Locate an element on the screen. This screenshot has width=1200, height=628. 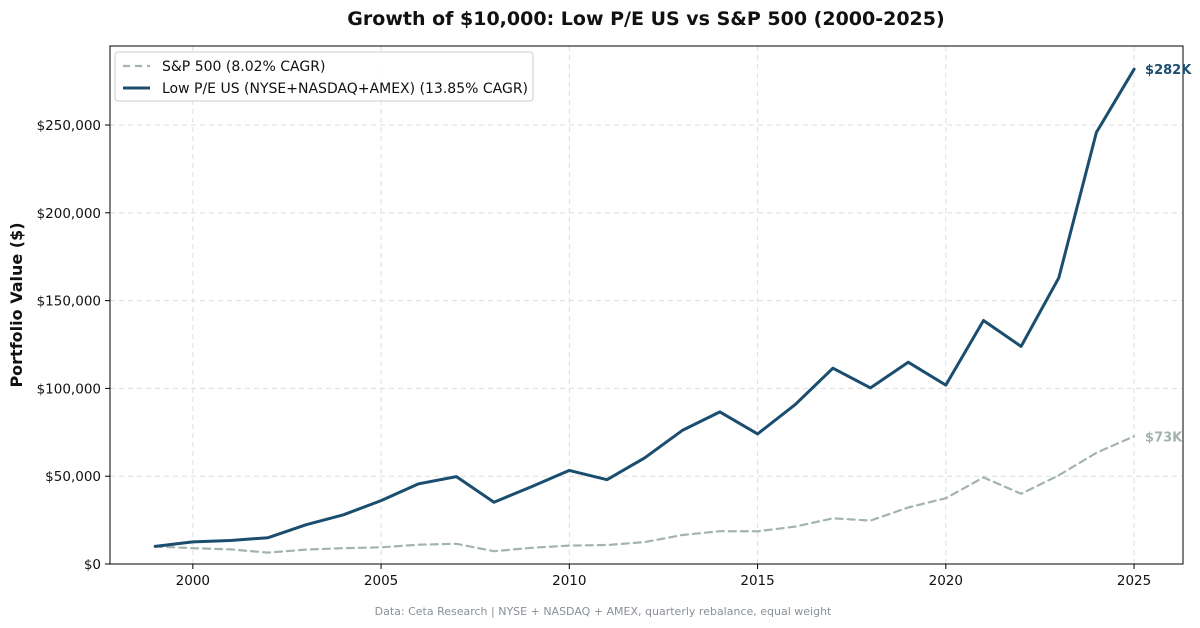
x-tick-label: 2015 is located at coordinates (757, 581).